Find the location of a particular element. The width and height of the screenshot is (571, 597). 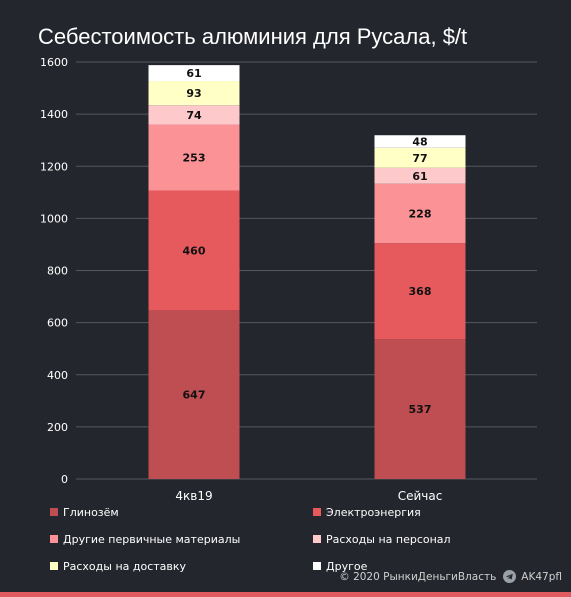

data-label: 537 is located at coordinates (420, 409).